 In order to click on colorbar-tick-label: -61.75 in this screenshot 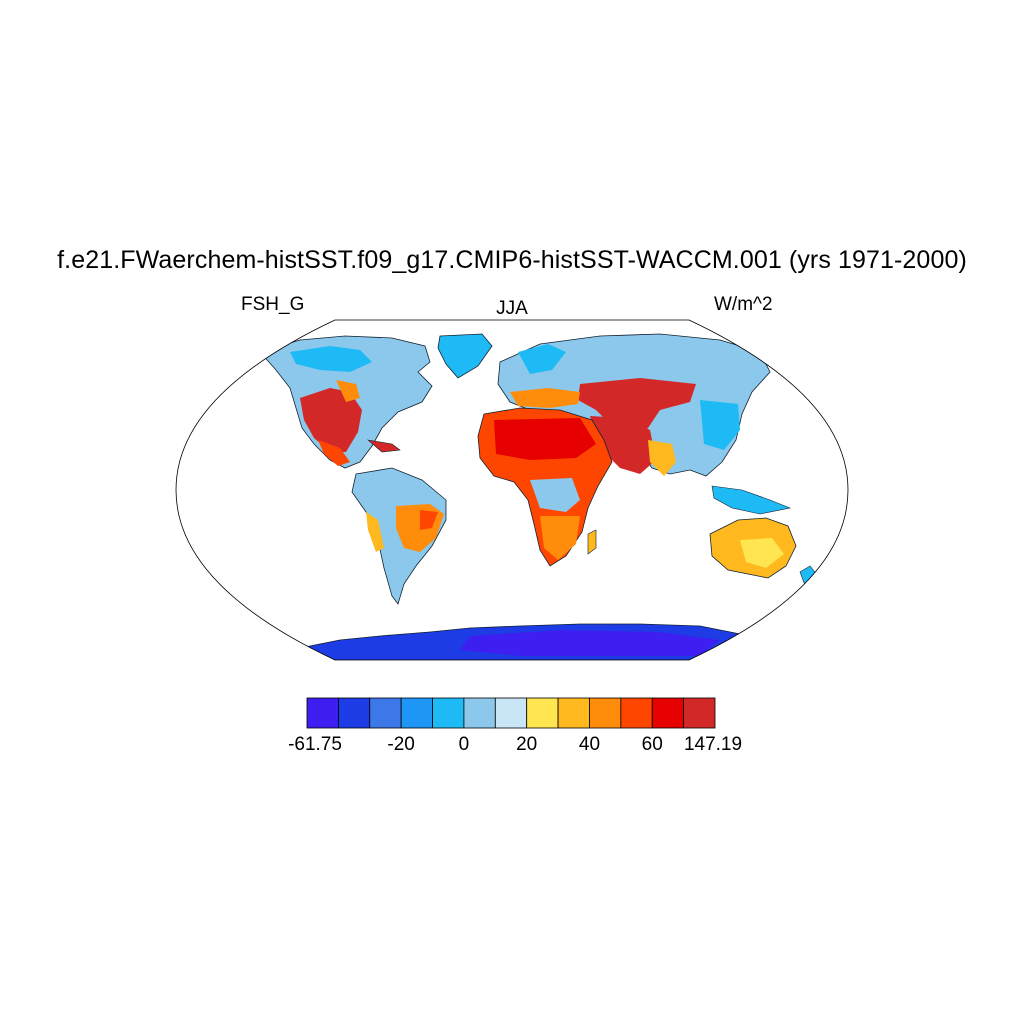, I will do `click(315, 744)`.